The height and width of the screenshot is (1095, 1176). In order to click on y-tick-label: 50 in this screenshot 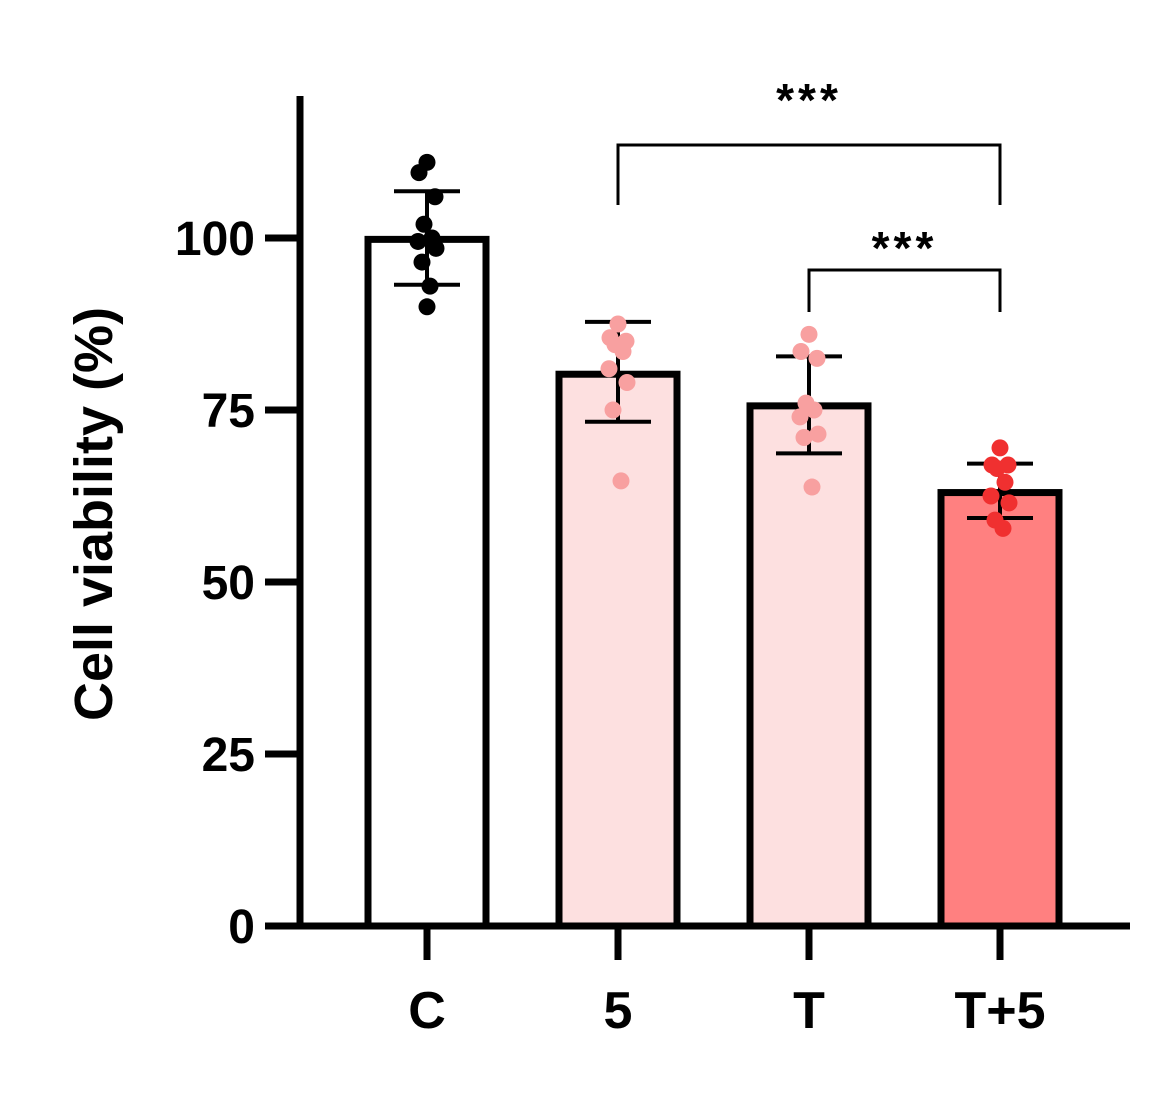, I will do `click(228, 583)`.